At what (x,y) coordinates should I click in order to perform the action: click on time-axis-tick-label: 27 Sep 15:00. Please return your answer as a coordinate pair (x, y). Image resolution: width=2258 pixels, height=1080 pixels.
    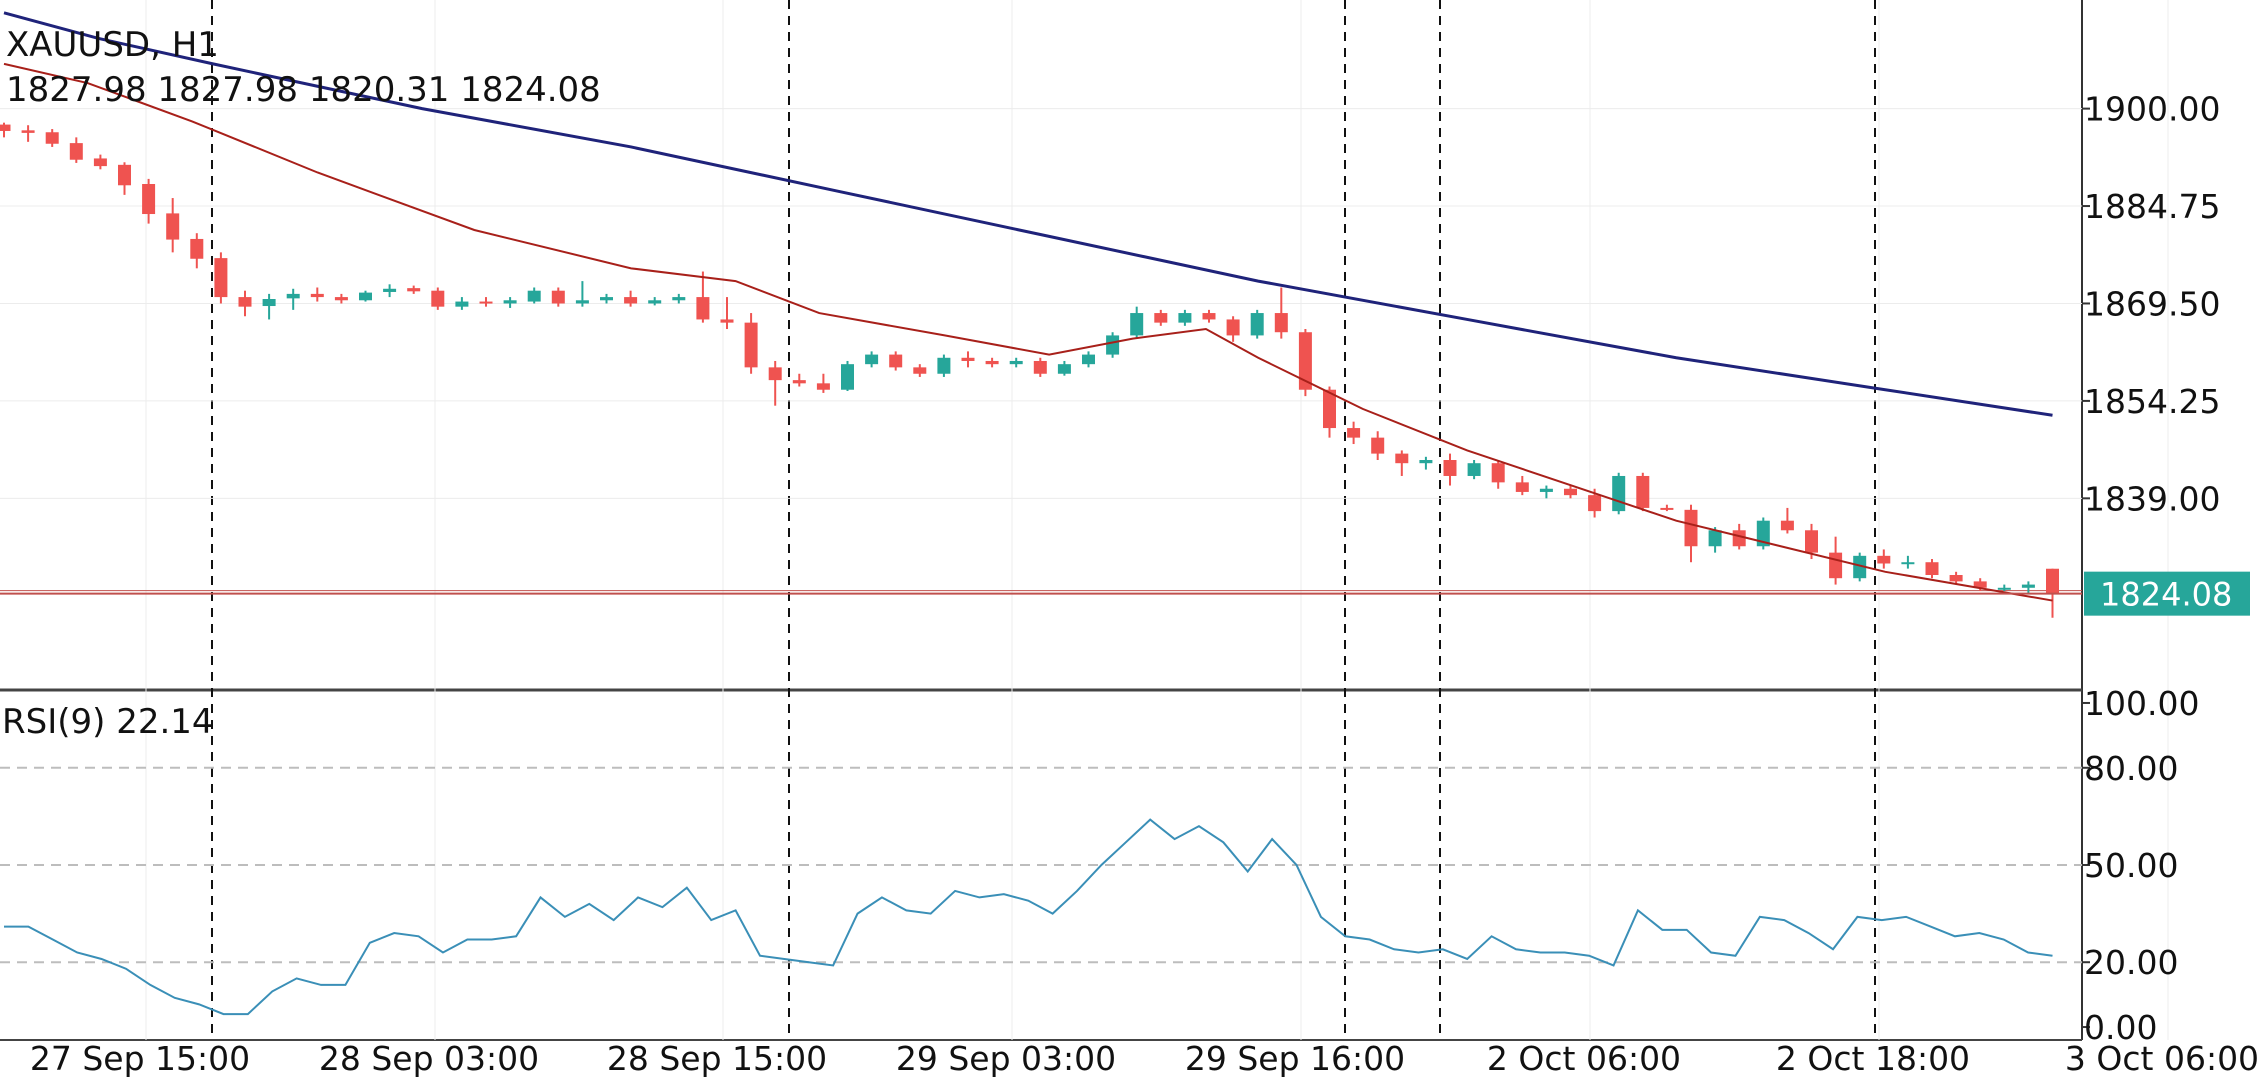
    Looking at the image, I should click on (140, 1058).